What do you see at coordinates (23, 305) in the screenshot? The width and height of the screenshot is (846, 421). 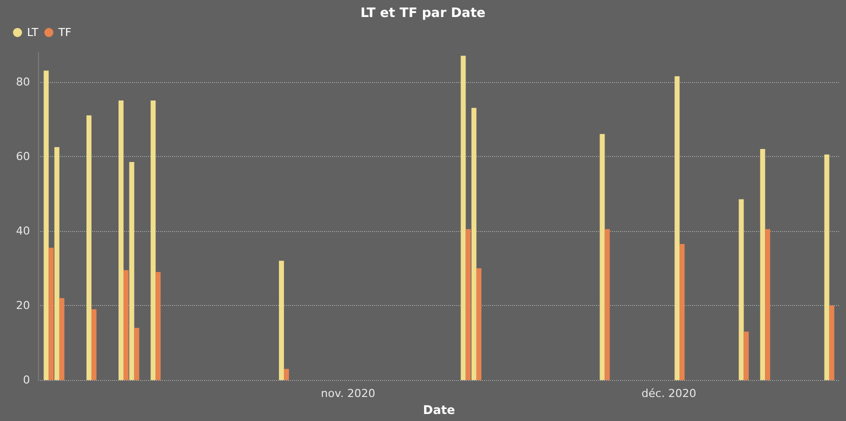 I see `y-tick-label: 20` at bounding box center [23, 305].